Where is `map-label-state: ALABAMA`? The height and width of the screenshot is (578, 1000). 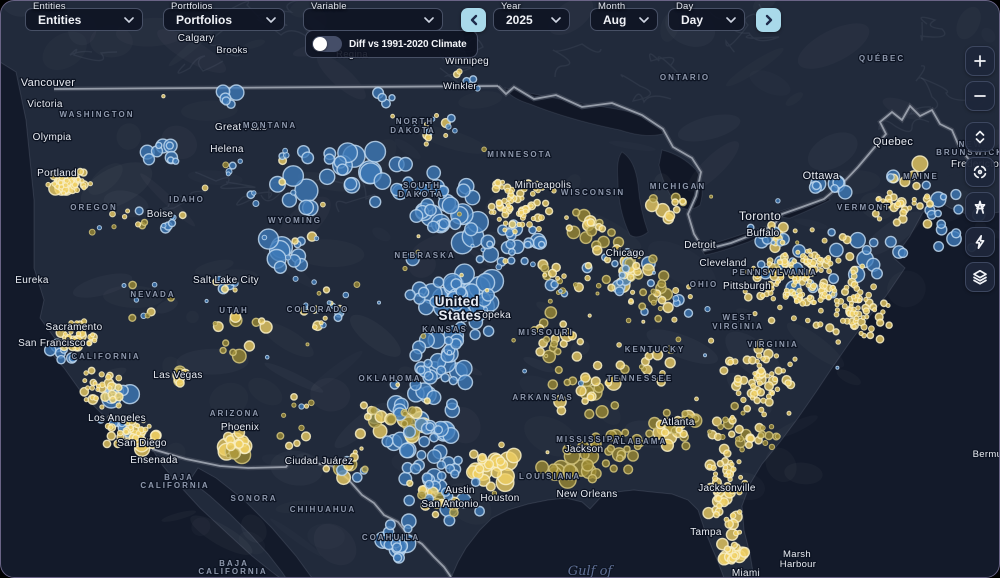
map-label-state: ALABAMA is located at coordinates (640, 441).